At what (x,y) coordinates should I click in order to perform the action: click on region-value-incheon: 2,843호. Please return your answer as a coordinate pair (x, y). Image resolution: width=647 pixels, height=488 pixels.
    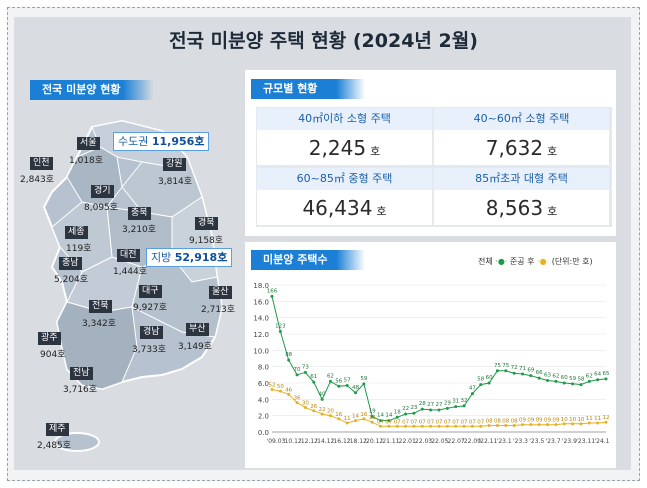
    Looking at the image, I should click on (37, 180).